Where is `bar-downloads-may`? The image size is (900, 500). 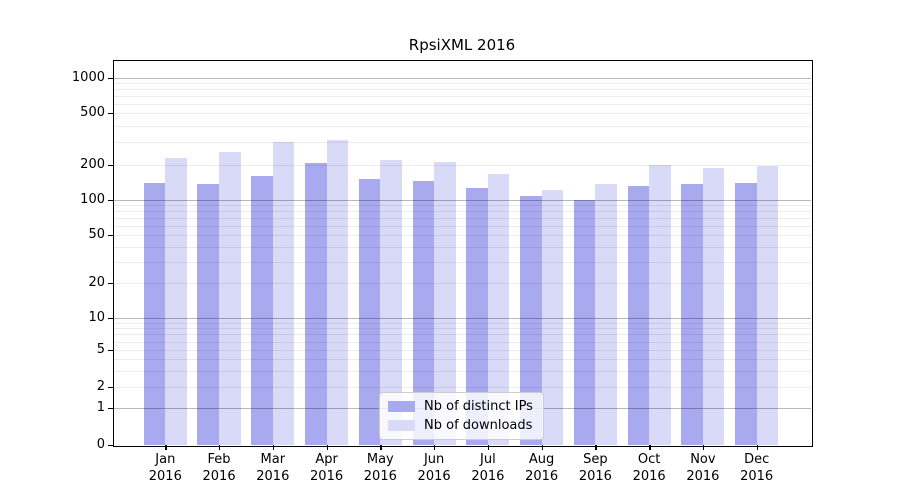
bar-downloads-may is located at coordinates (391, 302).